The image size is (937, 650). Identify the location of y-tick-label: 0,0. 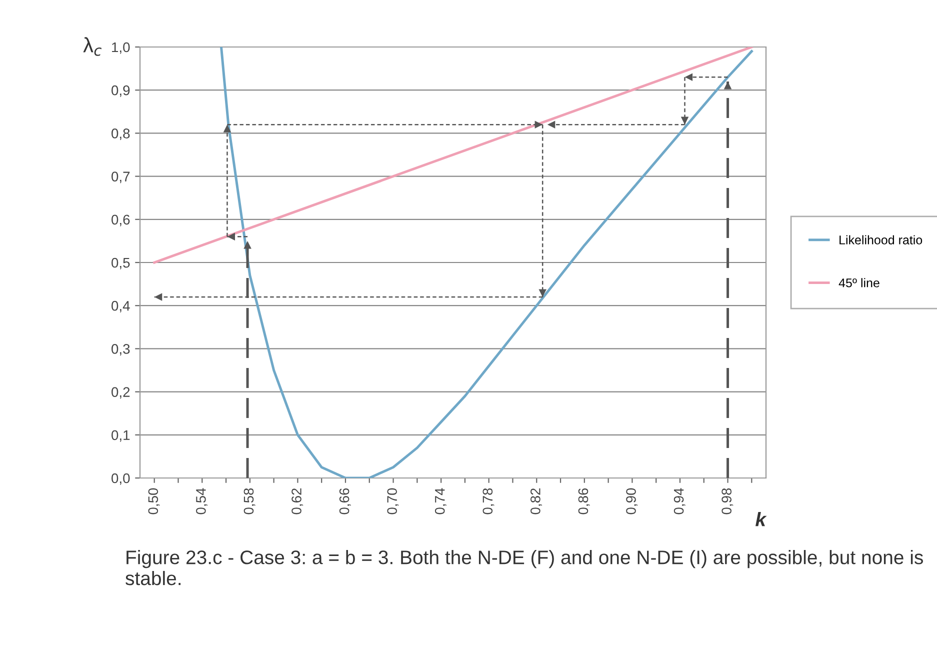
(121, 479).